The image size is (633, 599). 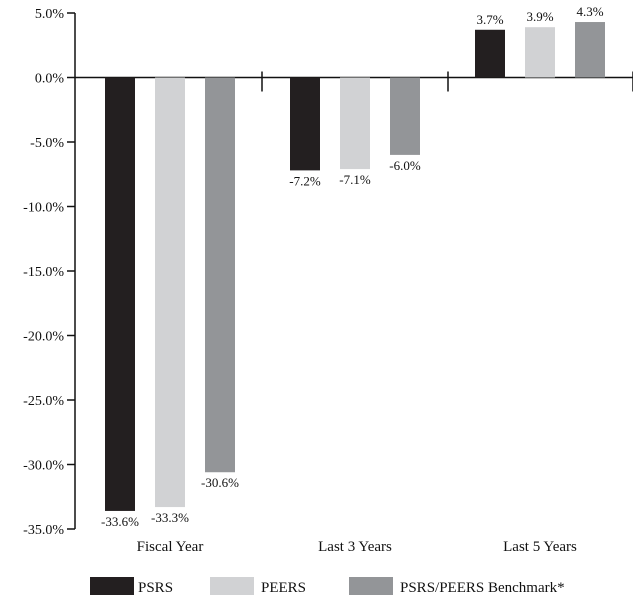 I want to click on y-tick-label: -25.0%, so click(x=43, y=401).